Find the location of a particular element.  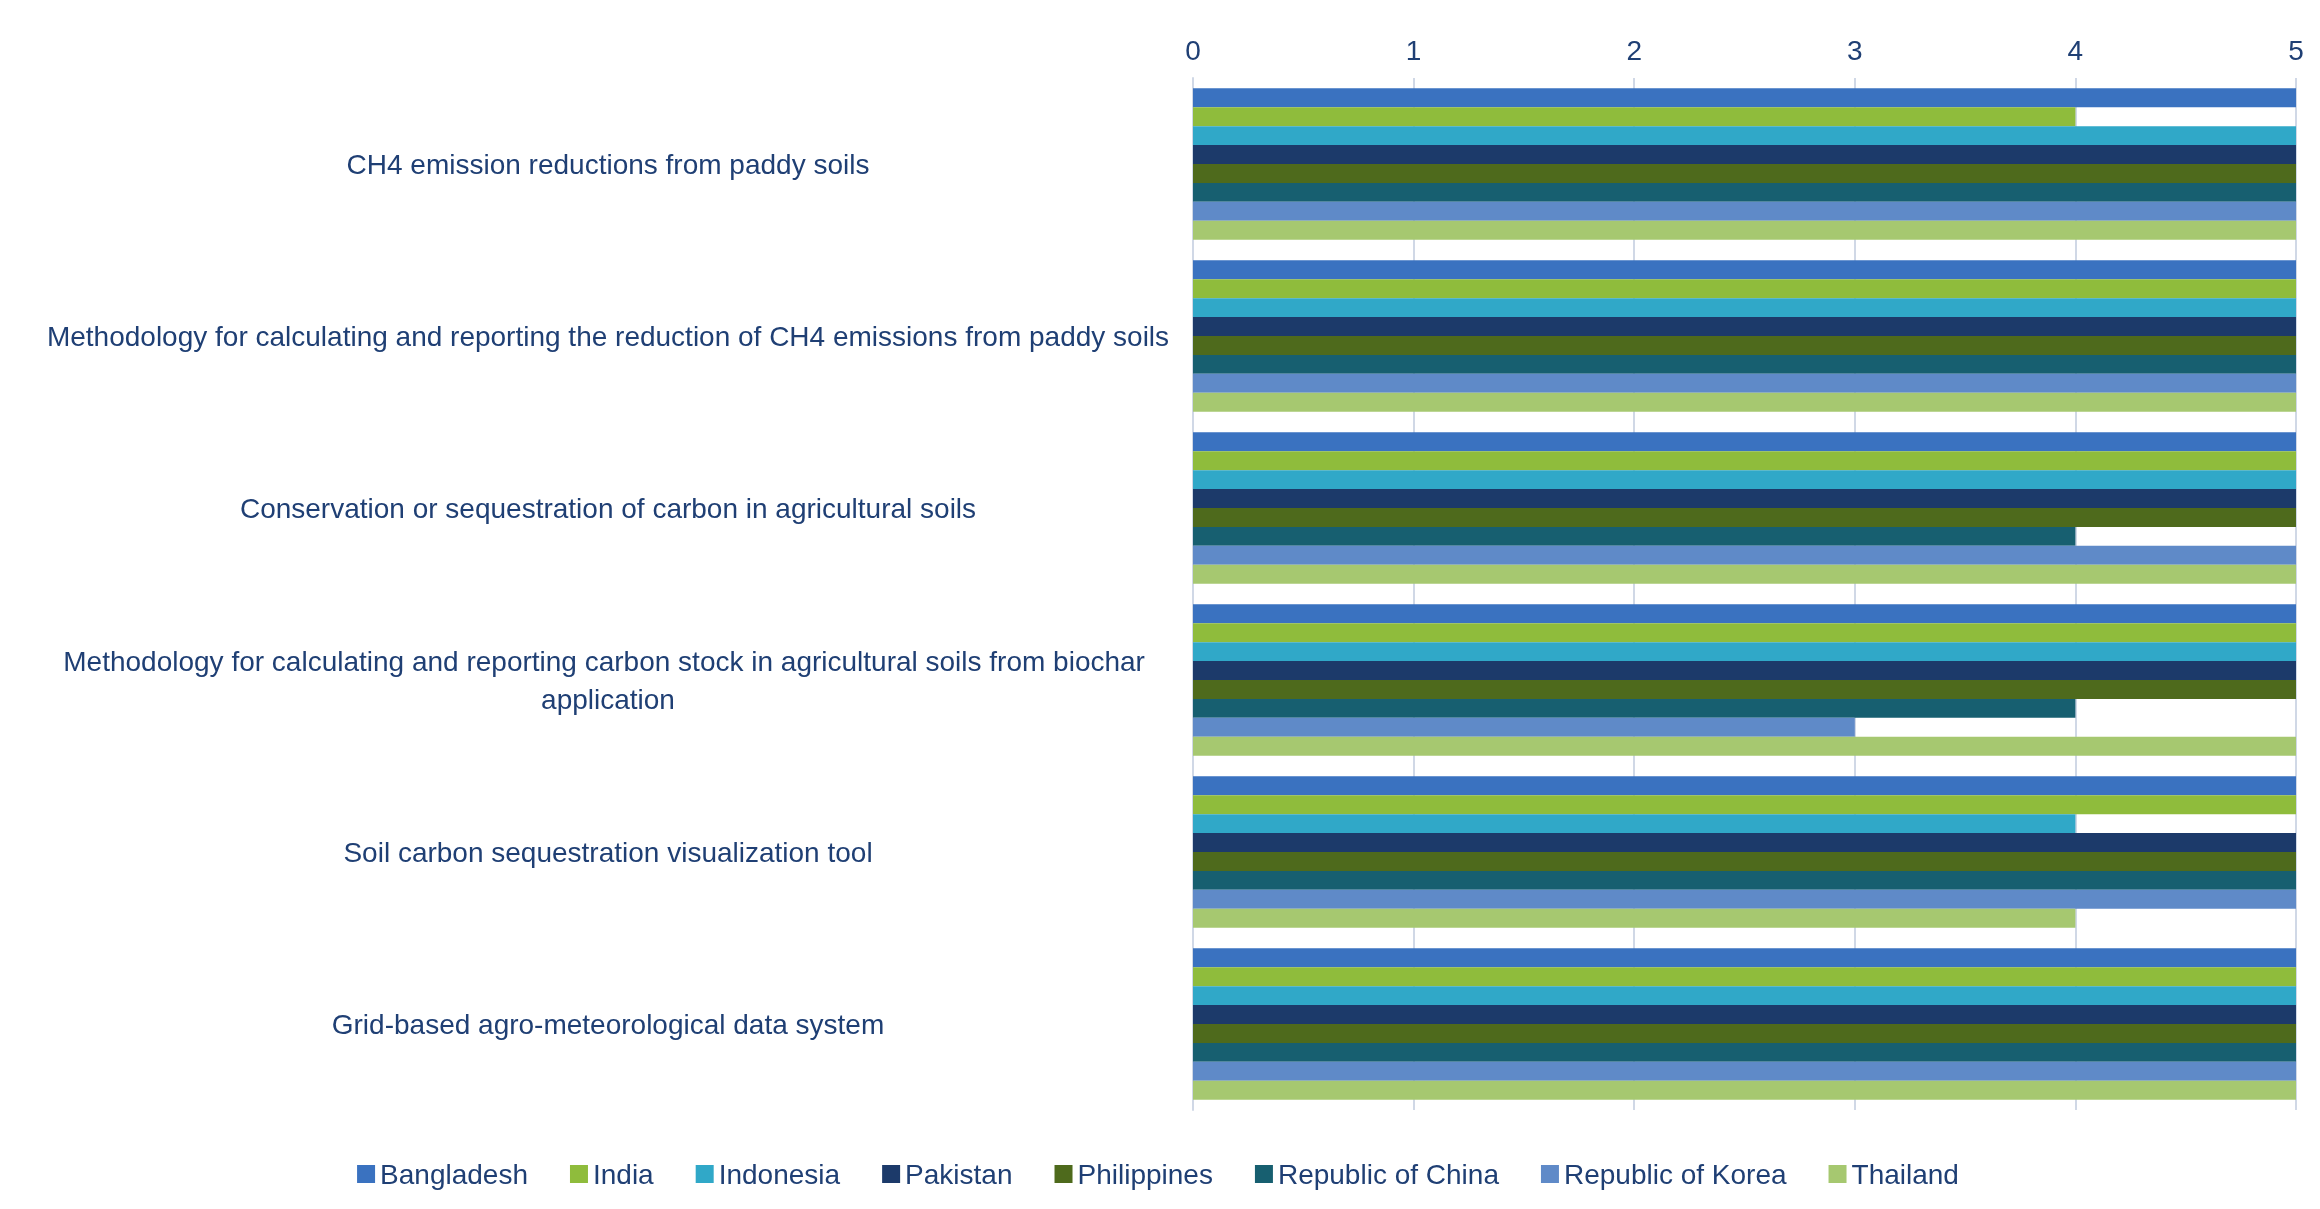

x-tick-label: 5 is located at coordinates (2296, 50).